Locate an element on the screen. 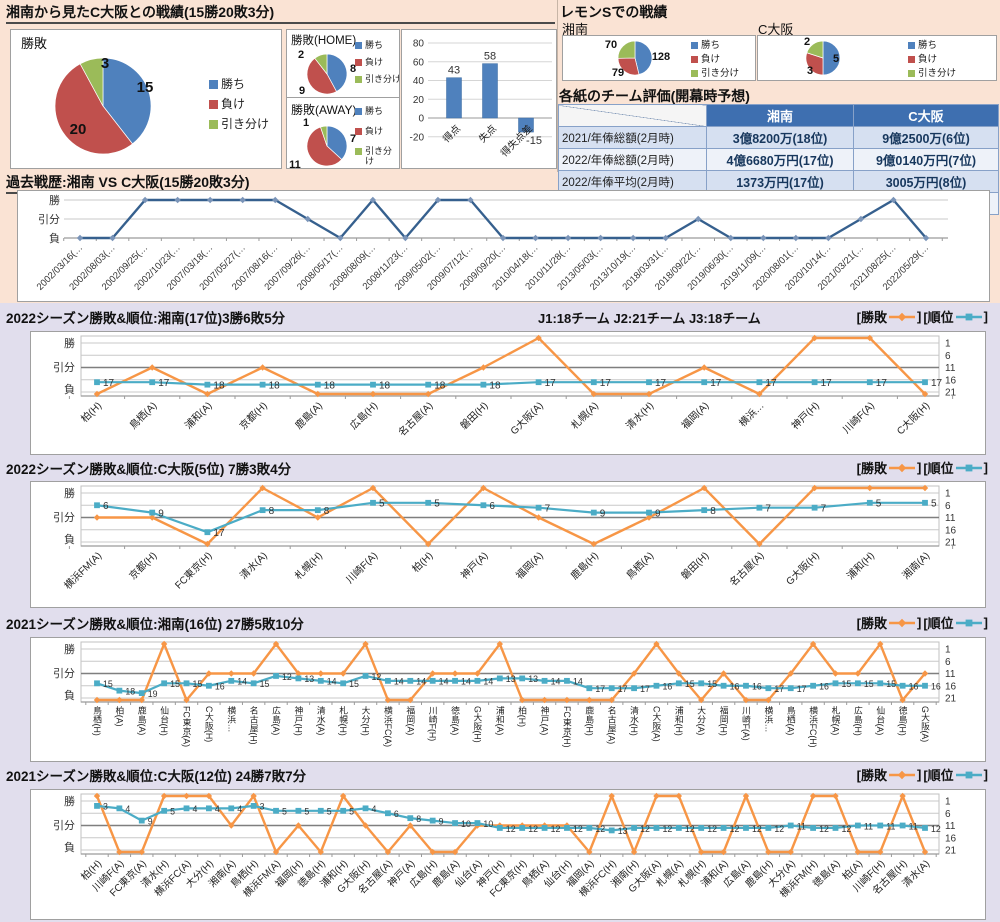 The height and width of the screenshot is (922, 1000). season-2021-shonan-title: 2021シーズン勝敗&順位:湘南(16位) 27勝5敗10分 is located at coordinates (155, 624).